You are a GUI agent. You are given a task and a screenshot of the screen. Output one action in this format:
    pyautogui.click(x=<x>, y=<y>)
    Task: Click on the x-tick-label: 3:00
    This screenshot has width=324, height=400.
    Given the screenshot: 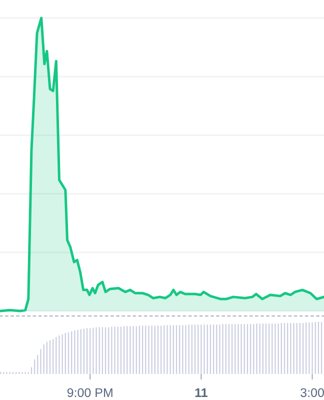 What is the action you would take?
    pyautogui.click(x=312, y=393)
    